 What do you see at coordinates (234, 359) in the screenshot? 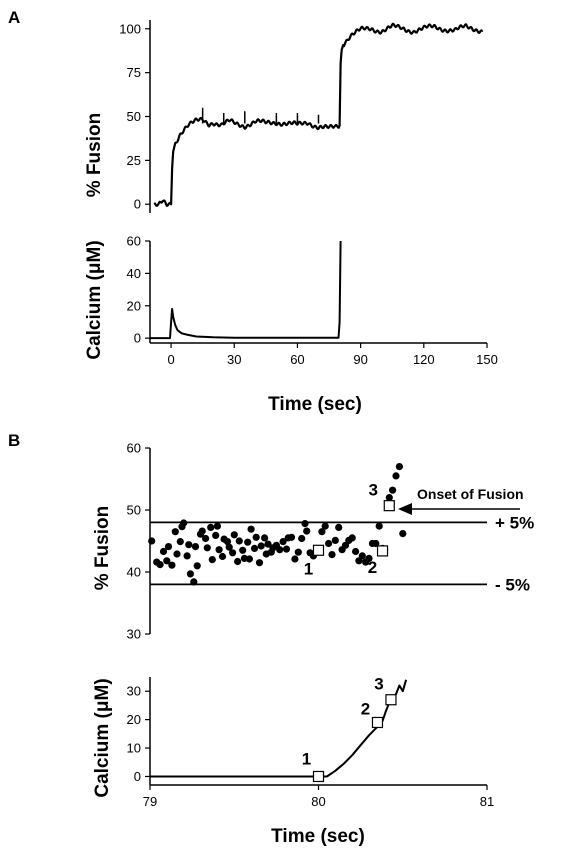
I see `x-tick-label: 30` at bounding box center [234, 359].